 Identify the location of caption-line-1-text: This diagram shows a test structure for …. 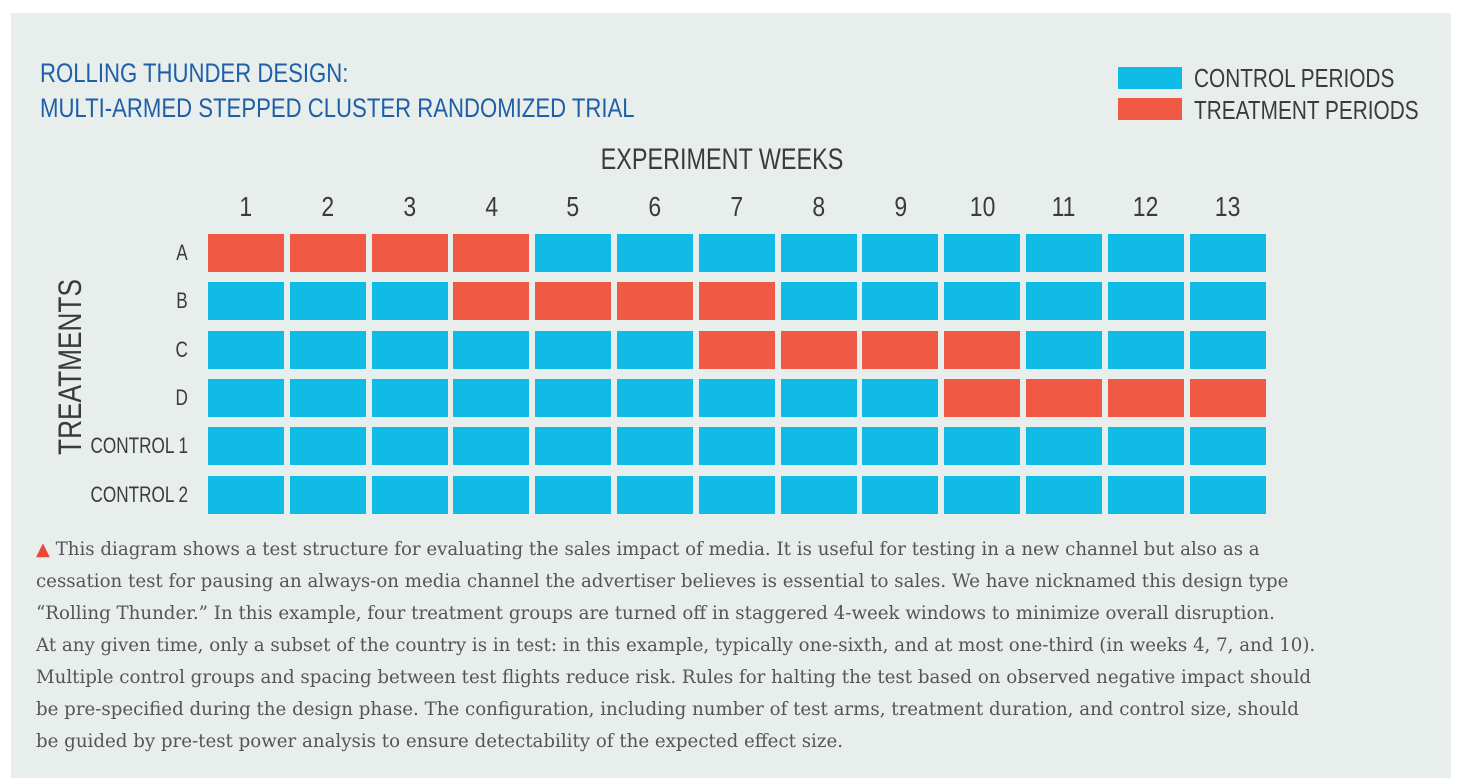
(657, 549).